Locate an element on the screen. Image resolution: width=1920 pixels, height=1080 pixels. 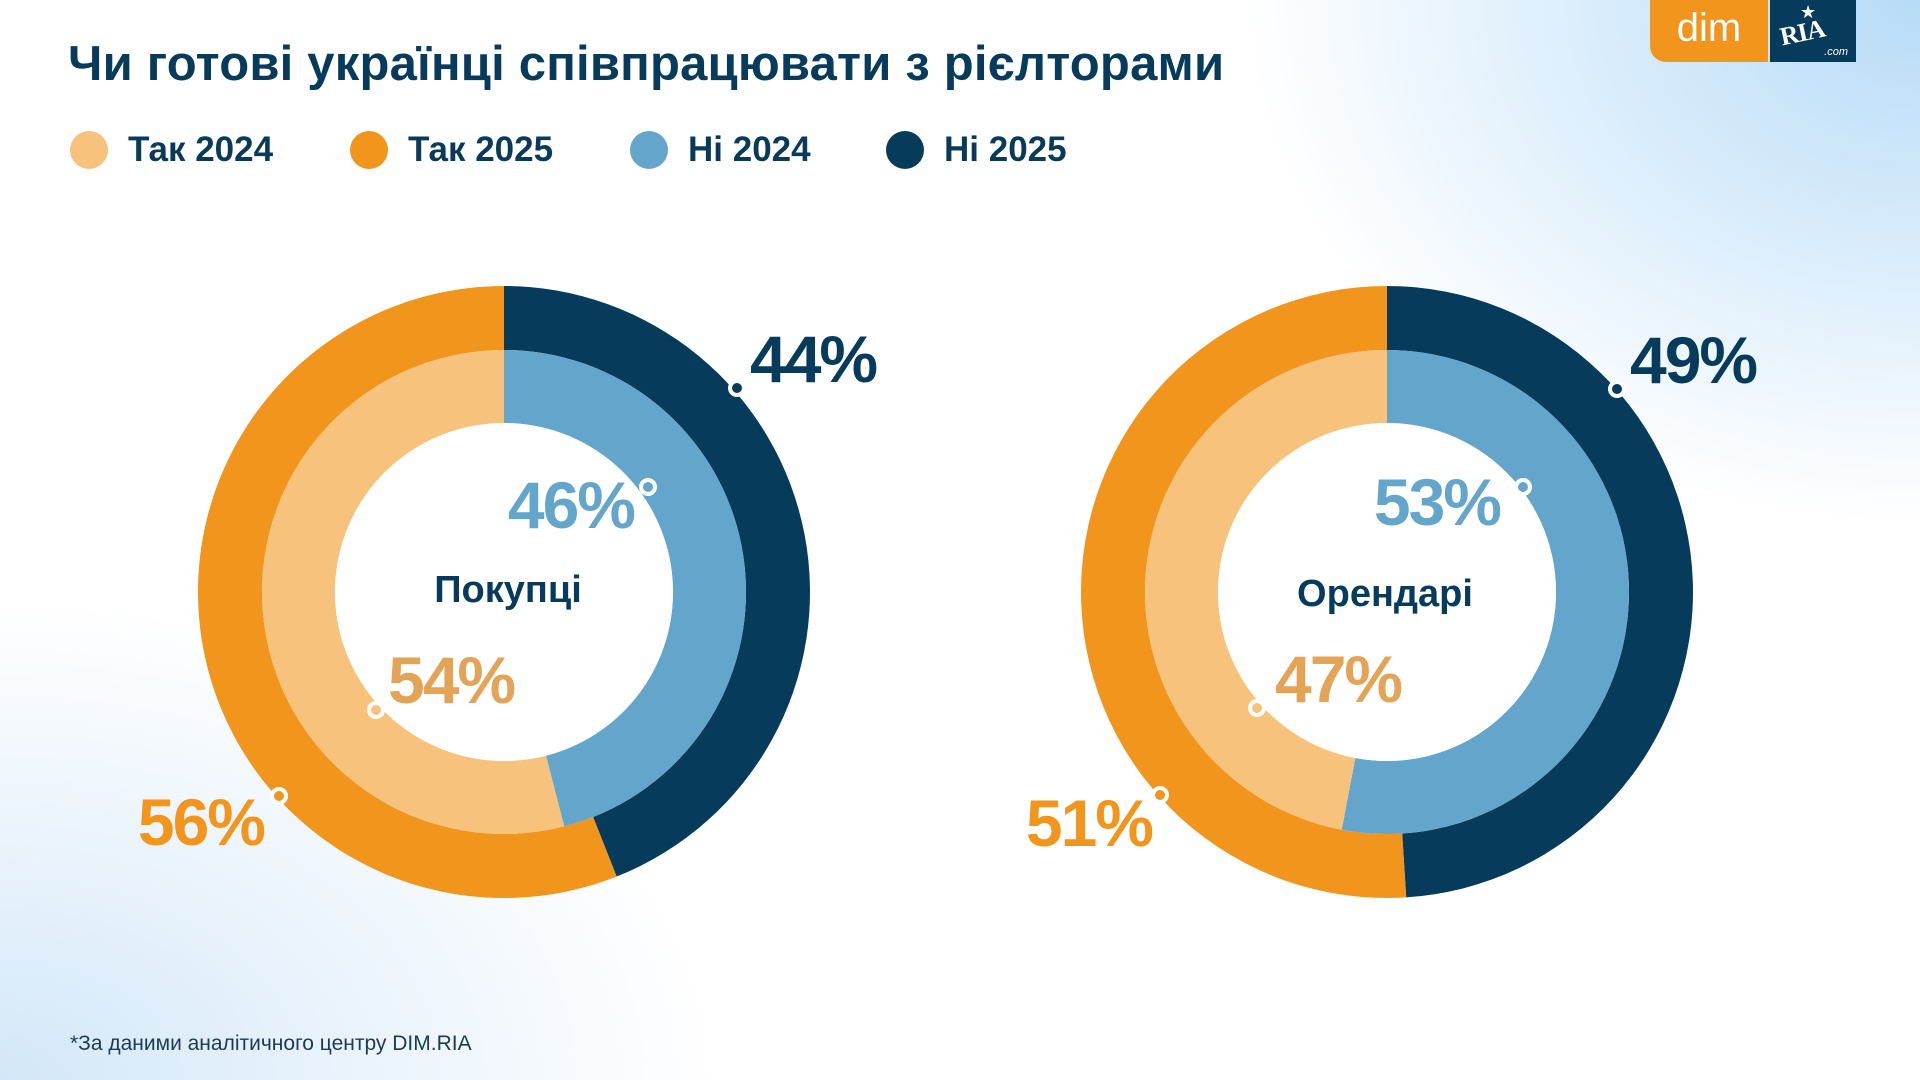
dim-ria-logo: dim ★ RIA .com is located at coordinates (1753, 31).